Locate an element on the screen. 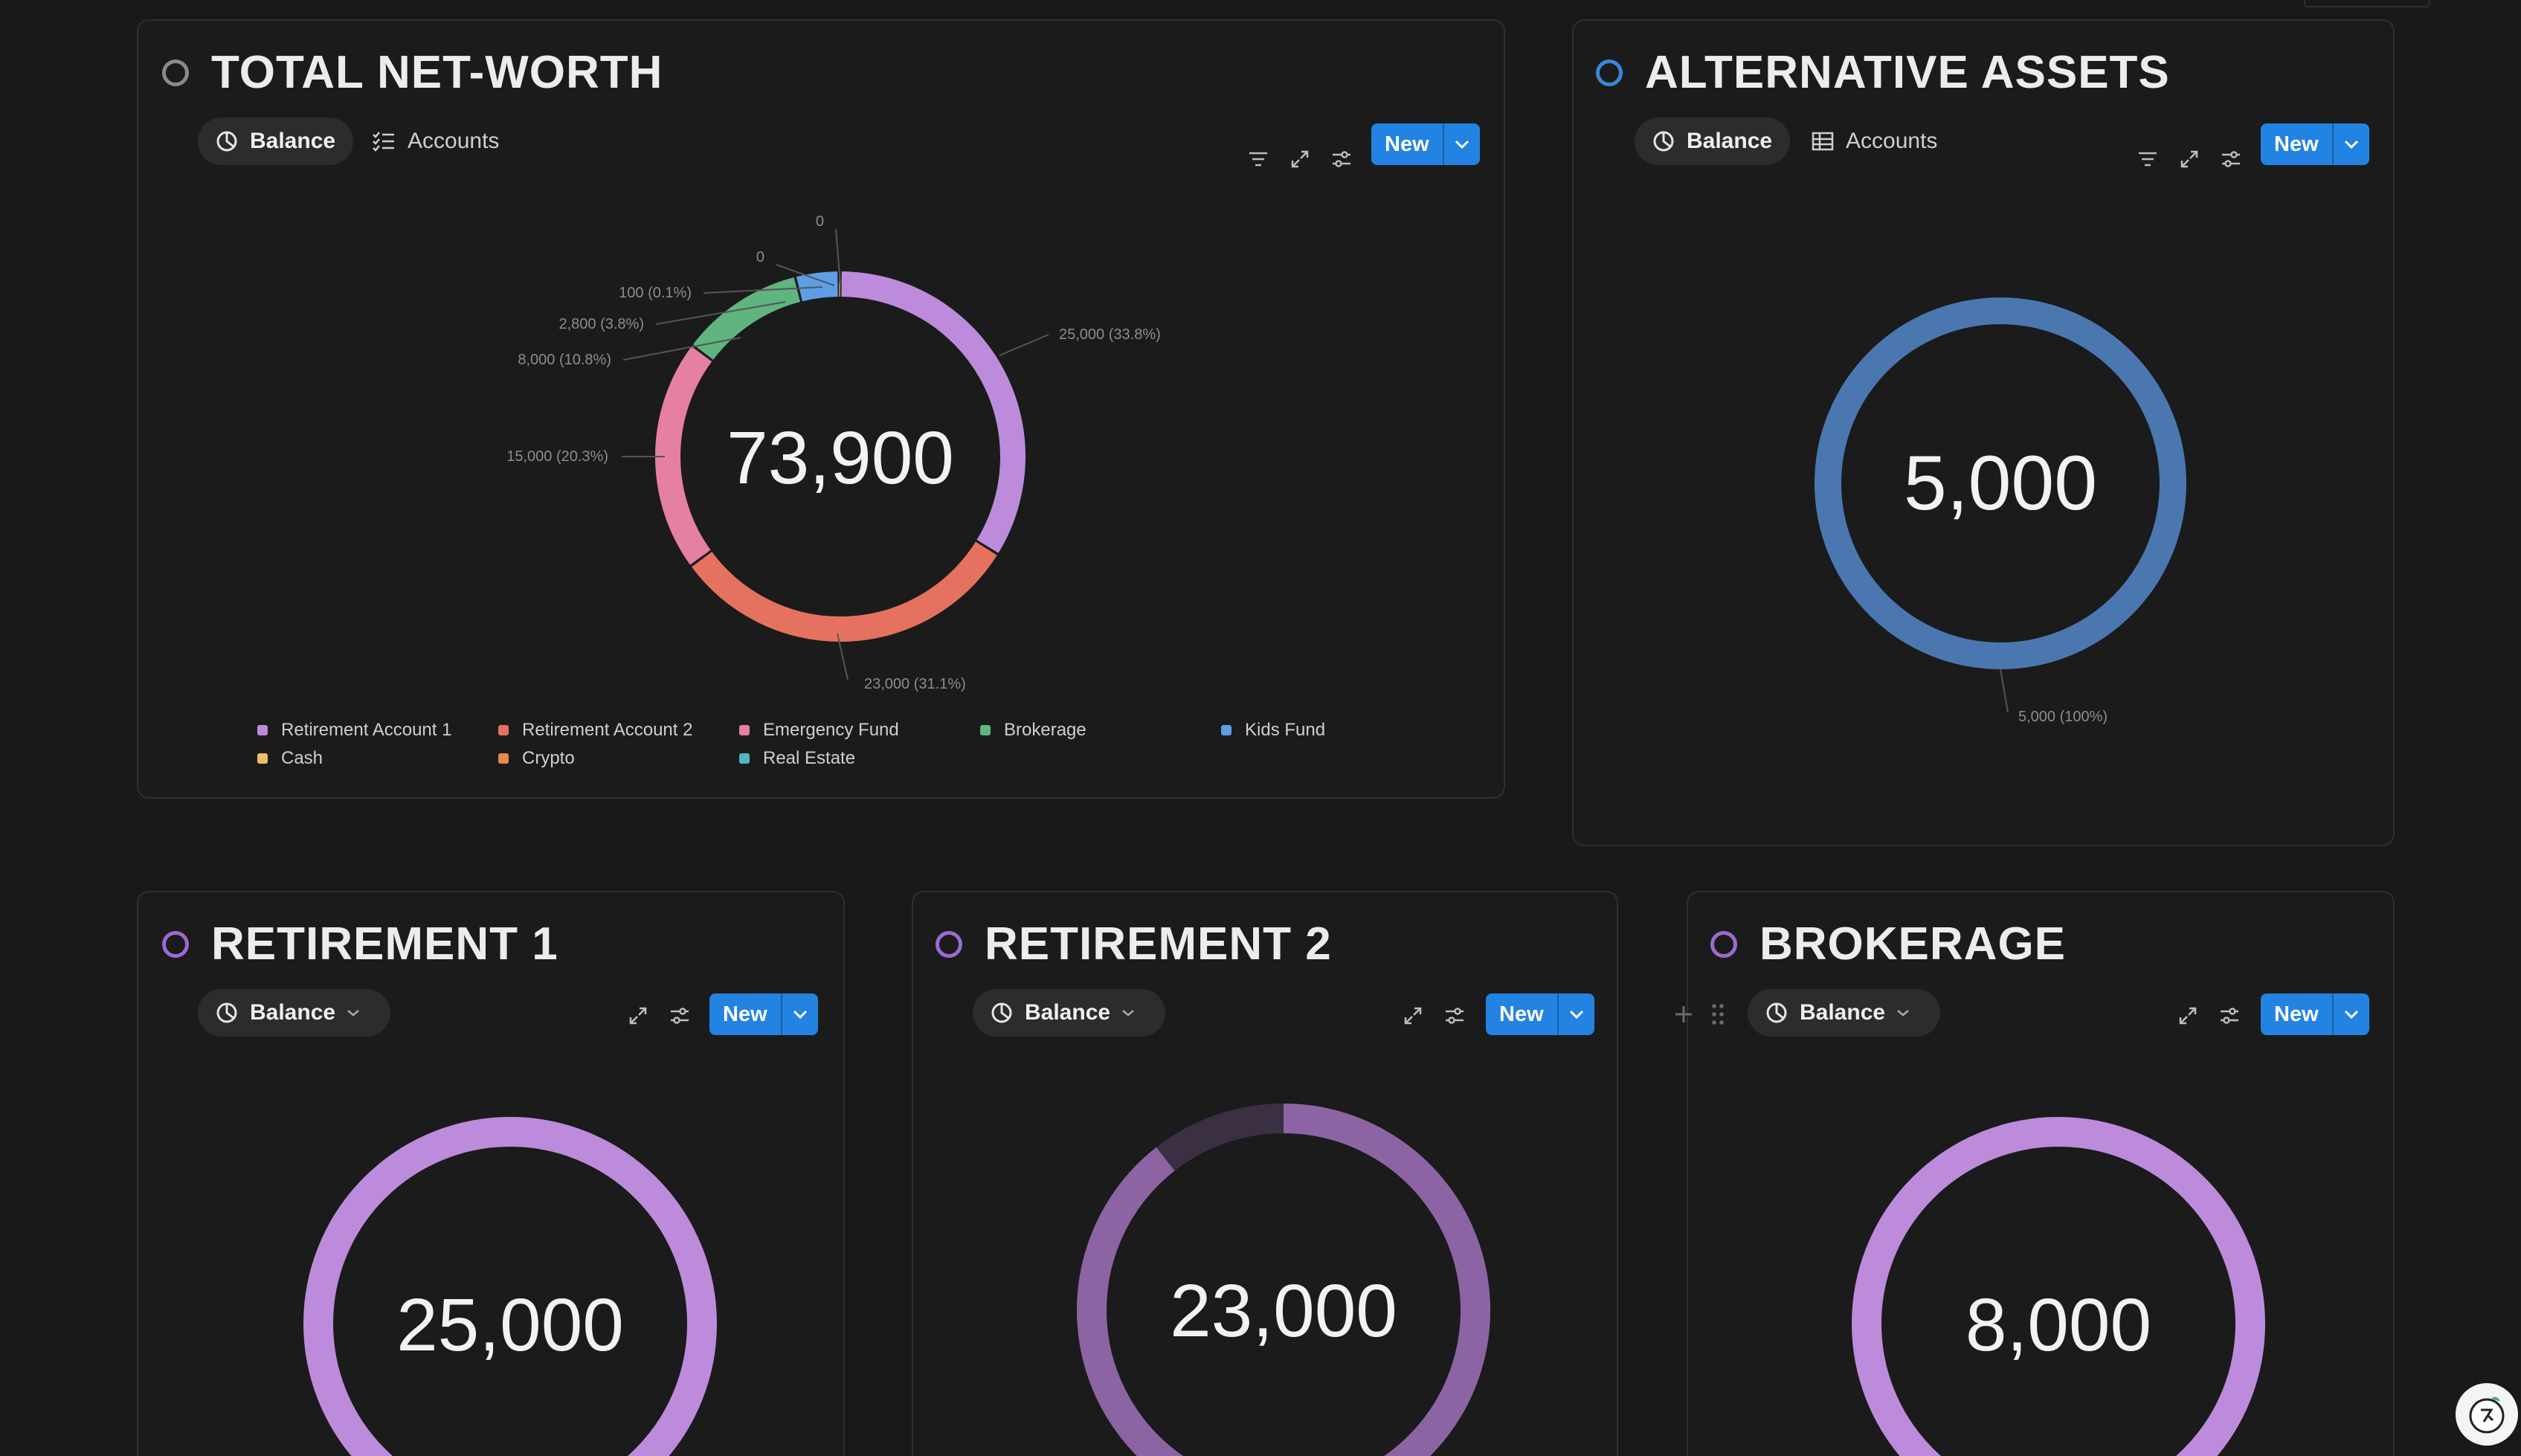 The width and height of the screenshot is (2521, 1456). legend-item: Crypto is located at coordinates (536, 759).